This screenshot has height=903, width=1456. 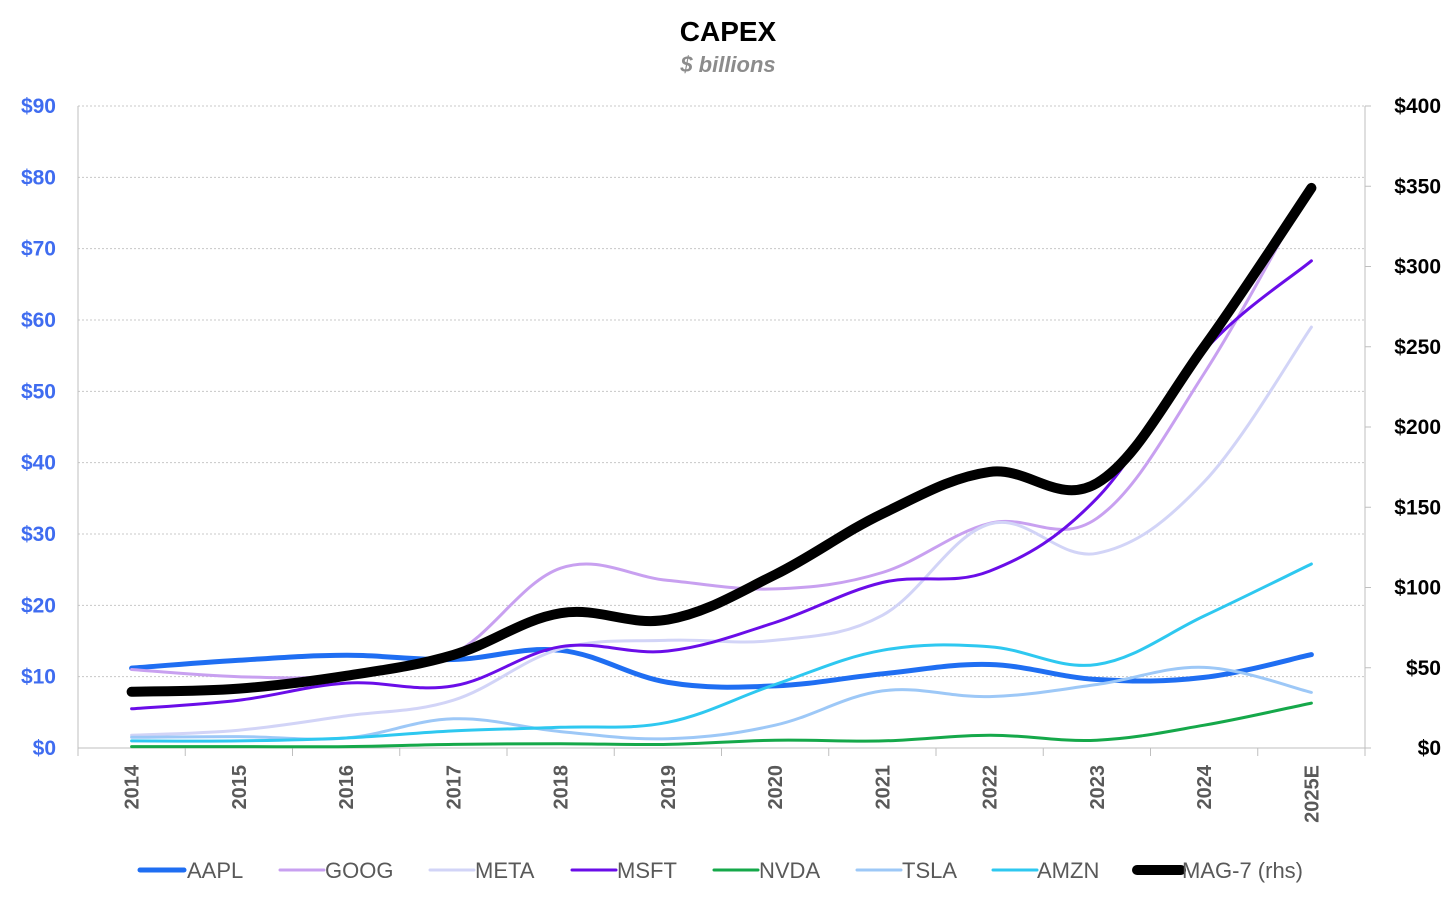 I want to click on series-line-aapl, so click(x=721, y=668).